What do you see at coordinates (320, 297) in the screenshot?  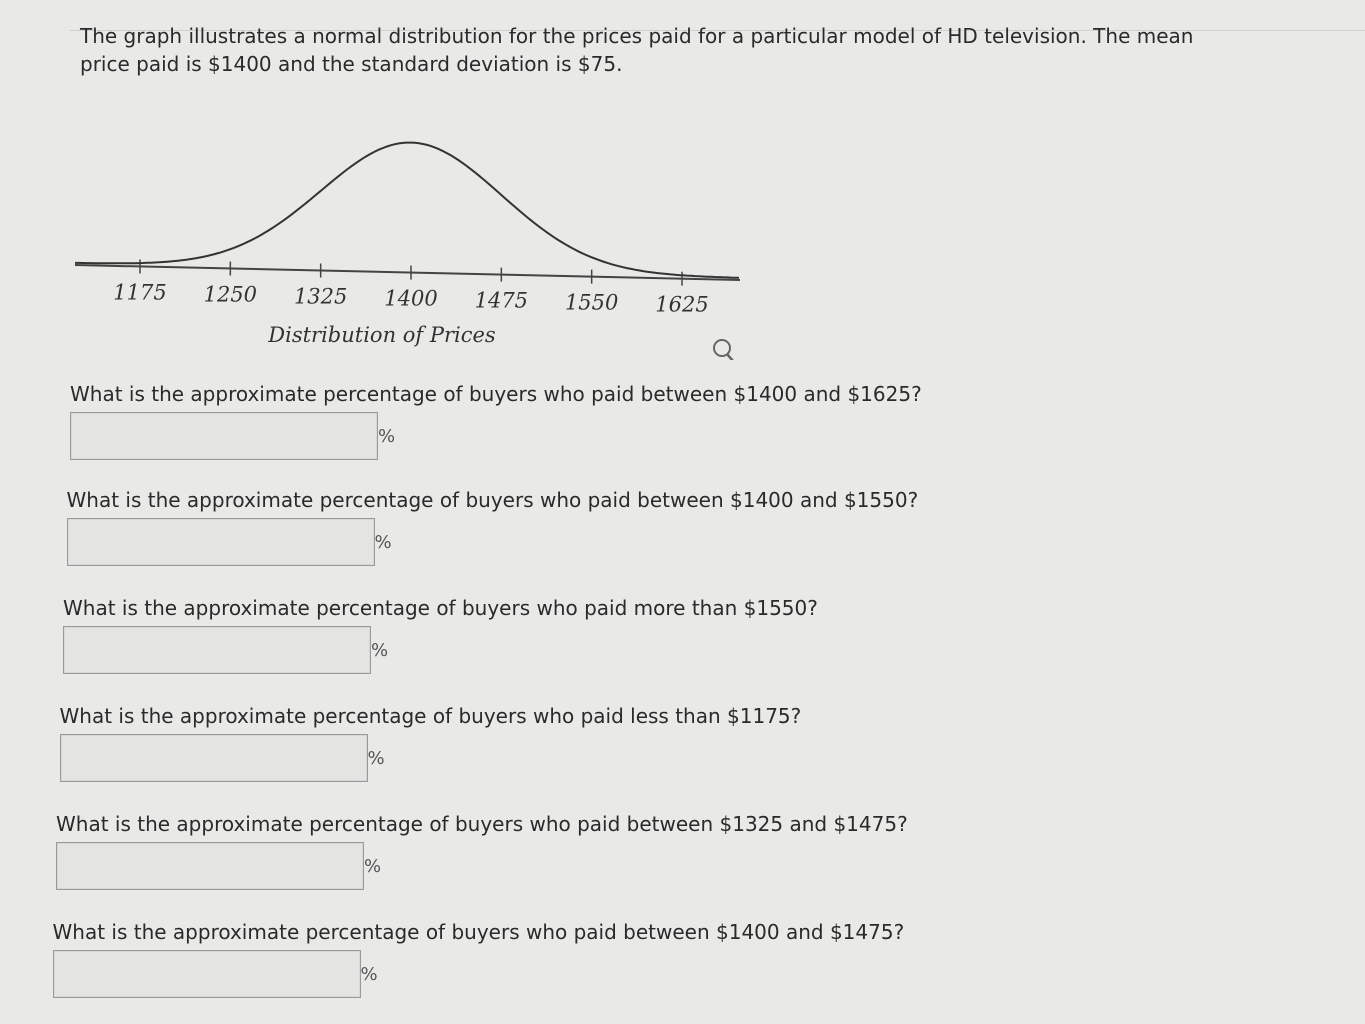 I see `tick-label: 1325` at bounding box center [320, 297].